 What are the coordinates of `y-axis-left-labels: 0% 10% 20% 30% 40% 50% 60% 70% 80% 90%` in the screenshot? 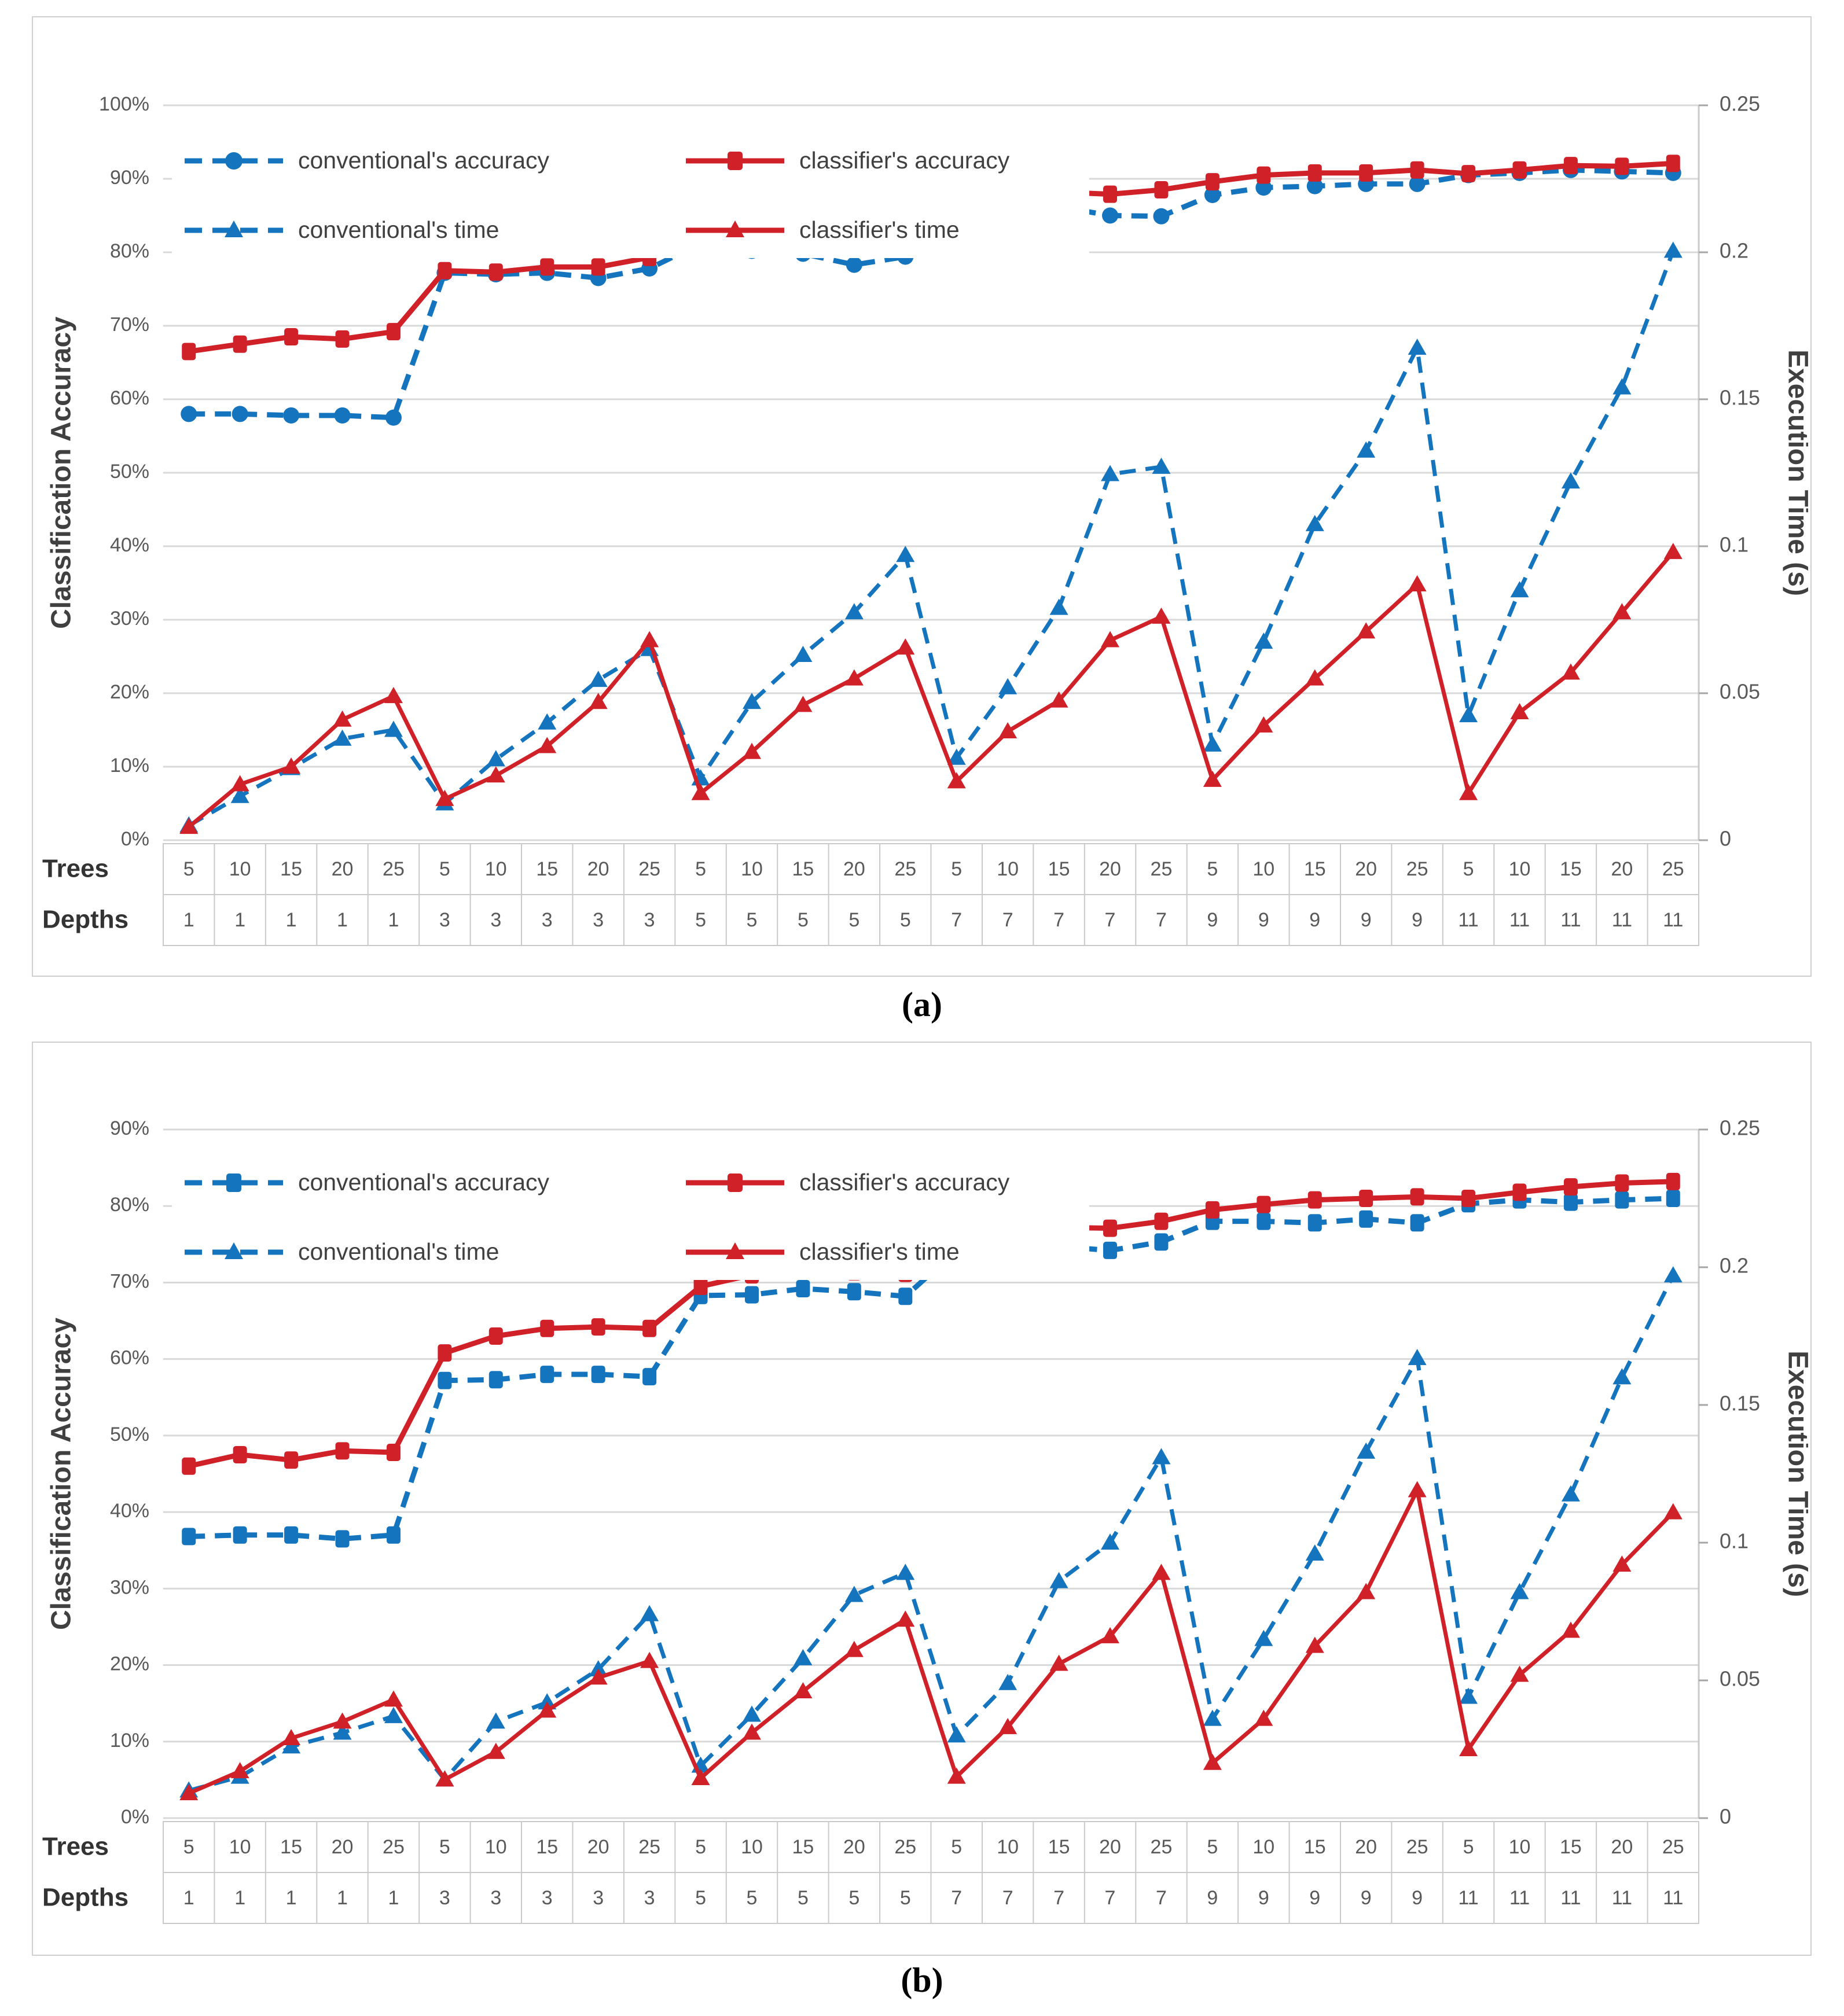 It's located at (129, 1472).